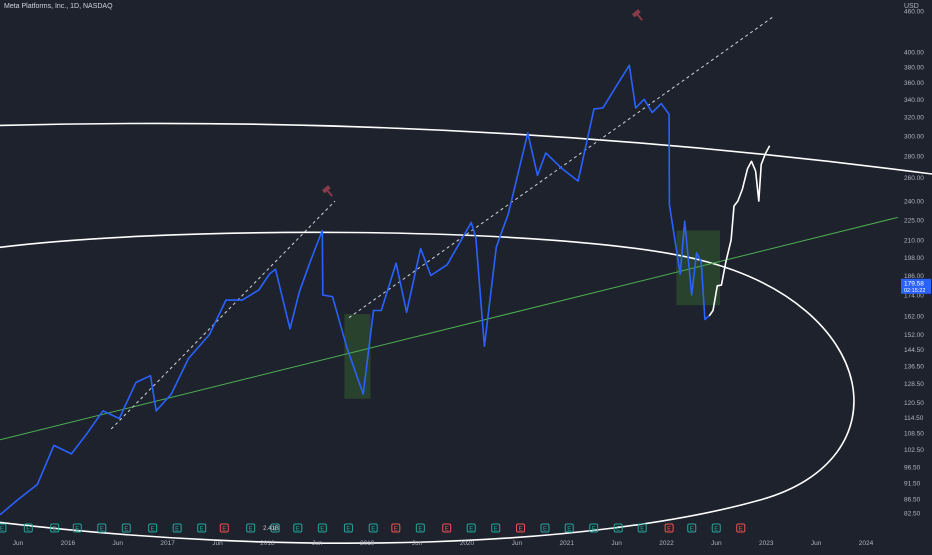  I want to click on y-tick-label: 174.00, so click(914, 296).